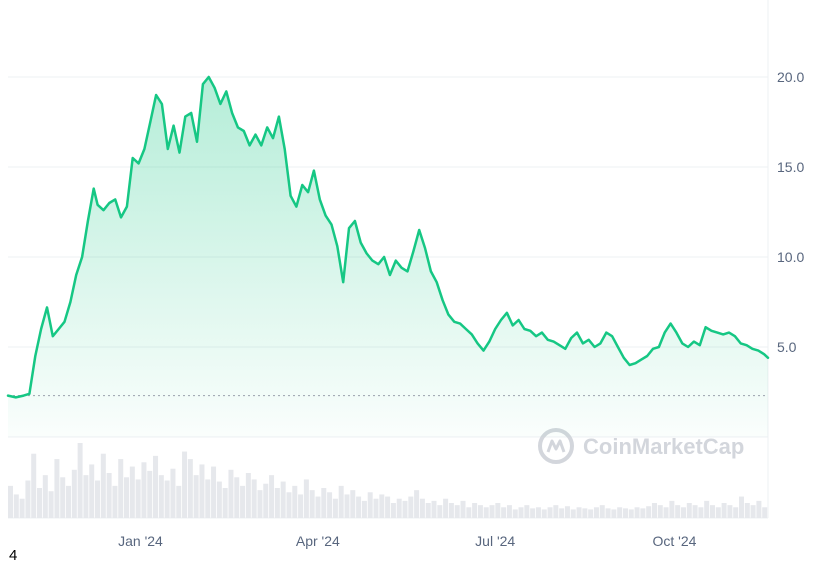  I want to click on coinmarketcap-watermark: CoinMarketCap, so click(641, 446).